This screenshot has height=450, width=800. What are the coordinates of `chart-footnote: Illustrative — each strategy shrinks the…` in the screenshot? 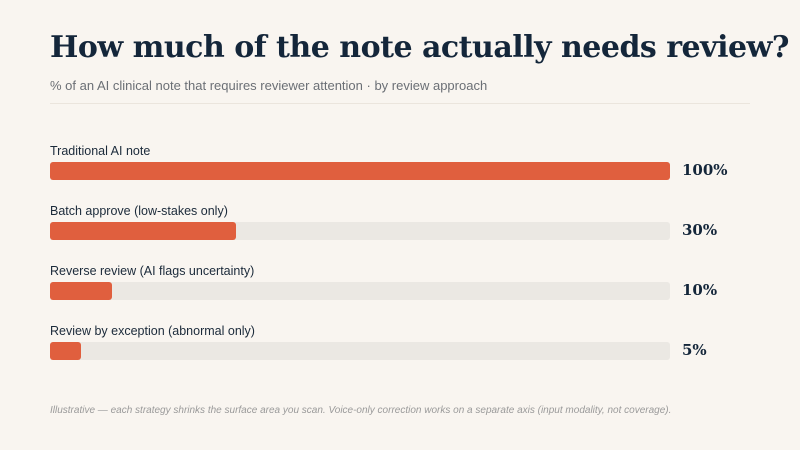 It's located at (361, 410).